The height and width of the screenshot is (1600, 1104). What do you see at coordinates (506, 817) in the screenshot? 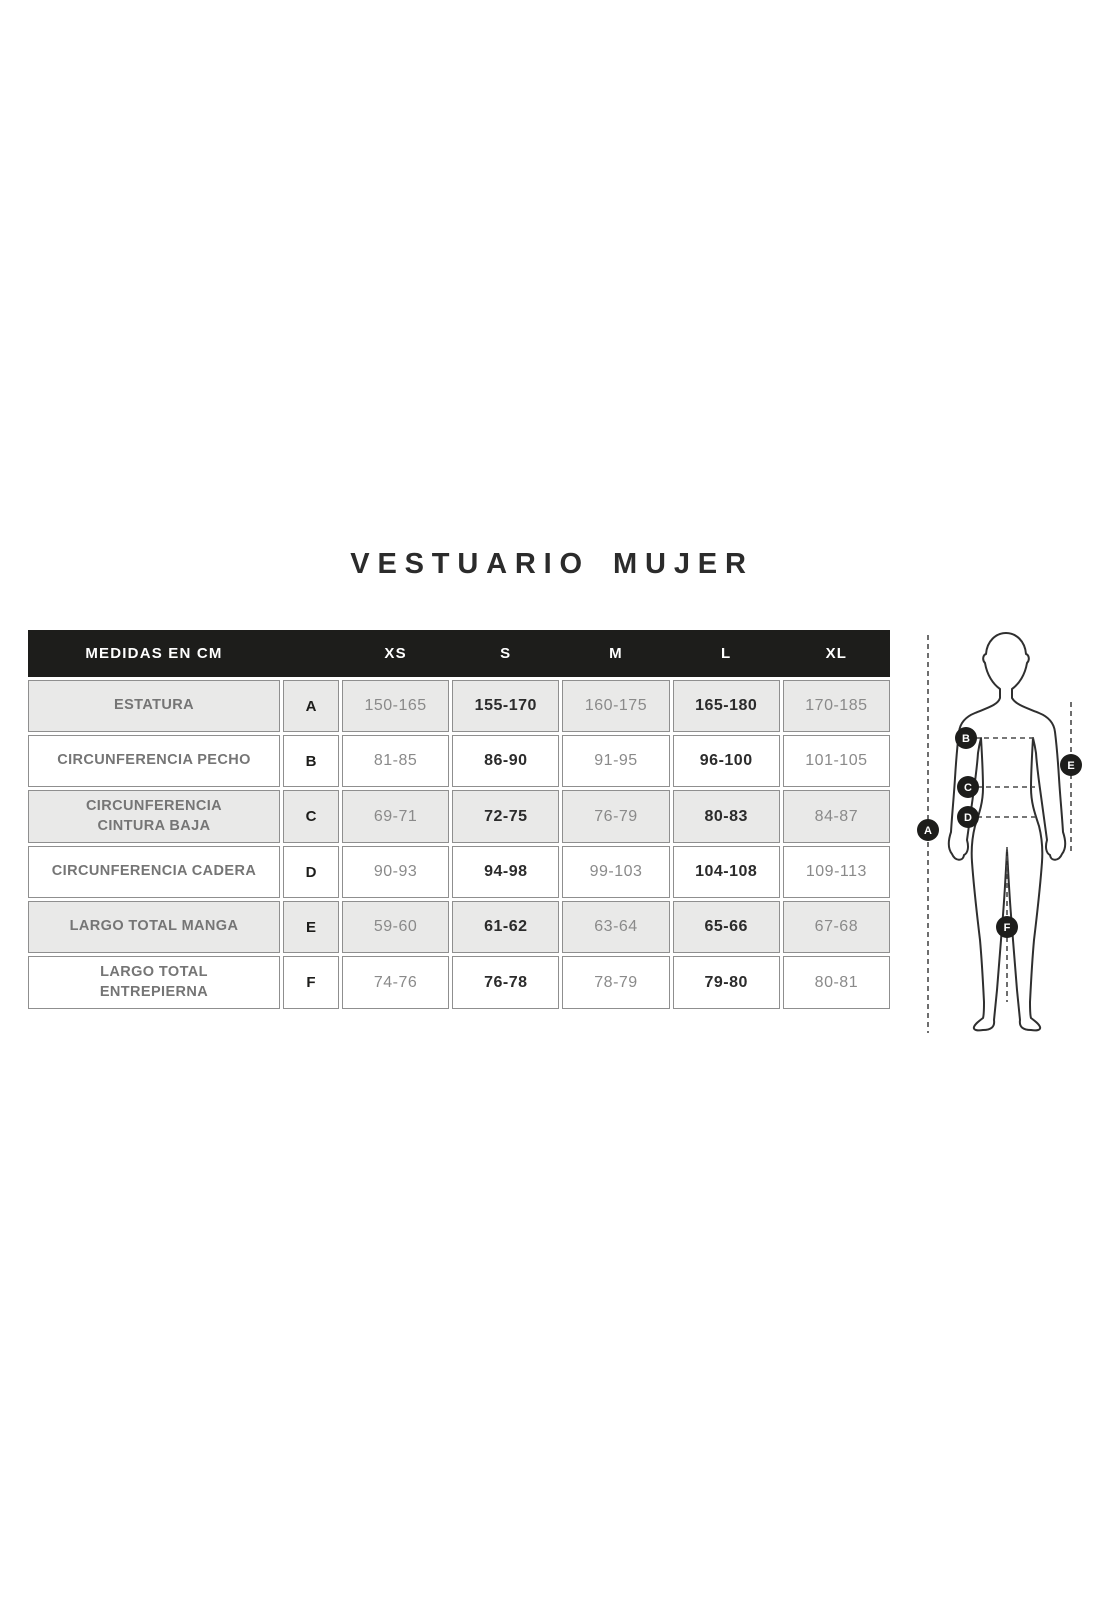
I see `value-s: 72-75` at bounding box center [506, 817].